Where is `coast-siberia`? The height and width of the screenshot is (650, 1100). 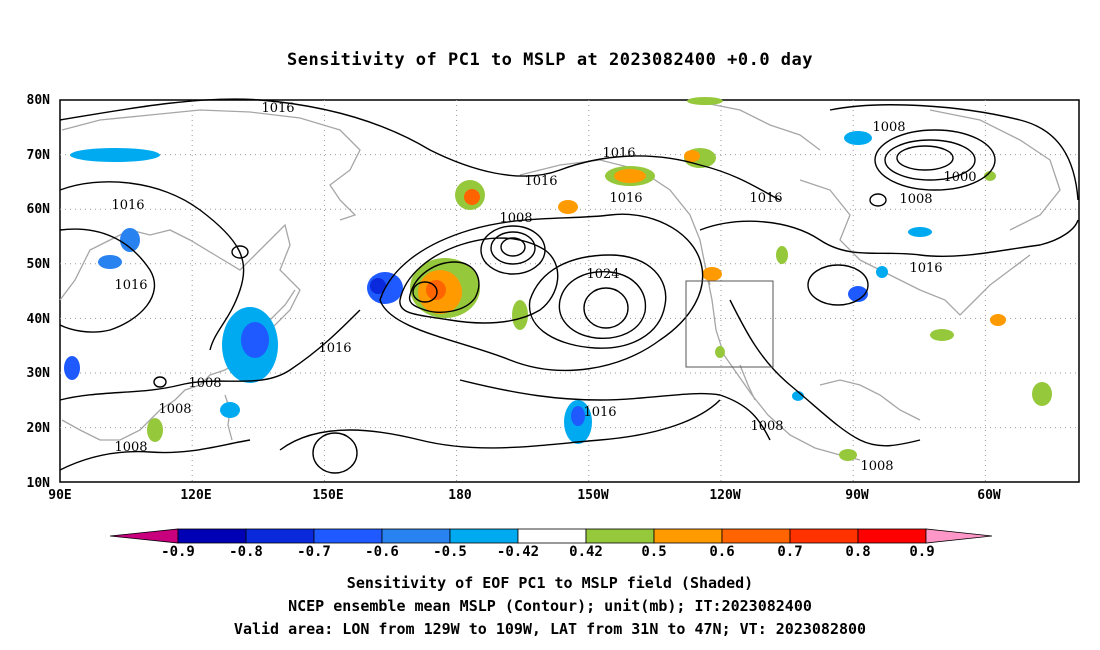 coast-siberia is located at coordinates (211, 165).